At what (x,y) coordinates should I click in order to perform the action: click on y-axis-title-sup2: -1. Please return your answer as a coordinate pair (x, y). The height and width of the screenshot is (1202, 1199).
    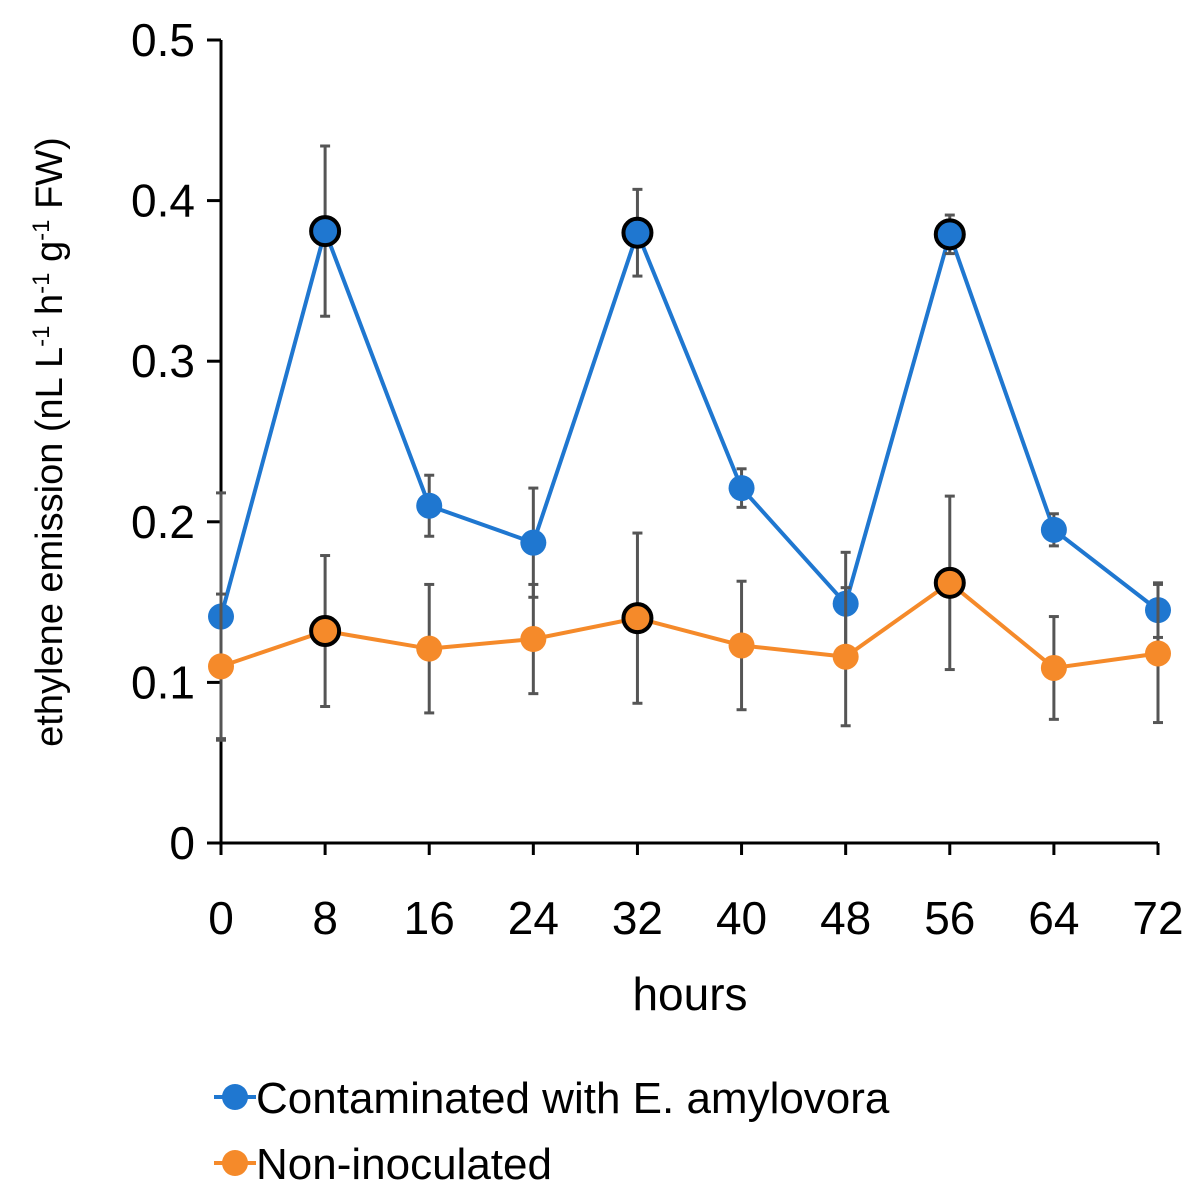
    Looking at the image, I should click on (41, 283).